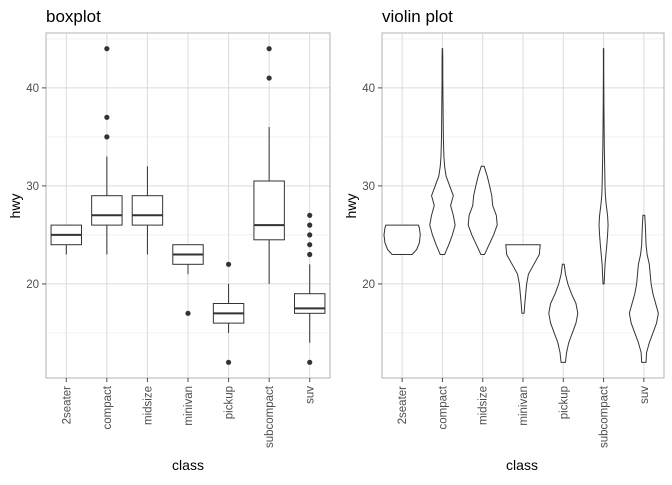 The image size is (672, 485). Describe the element at coordinates (643, 288) in the screenshot. I see `violin-suv` at that location.